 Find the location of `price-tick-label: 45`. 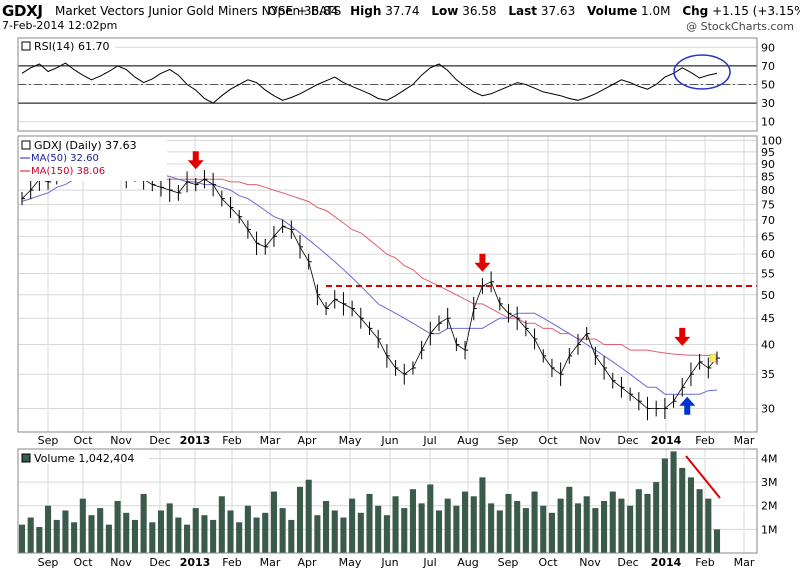

price-tick-label: 45 is located at coordinates (768, 318).